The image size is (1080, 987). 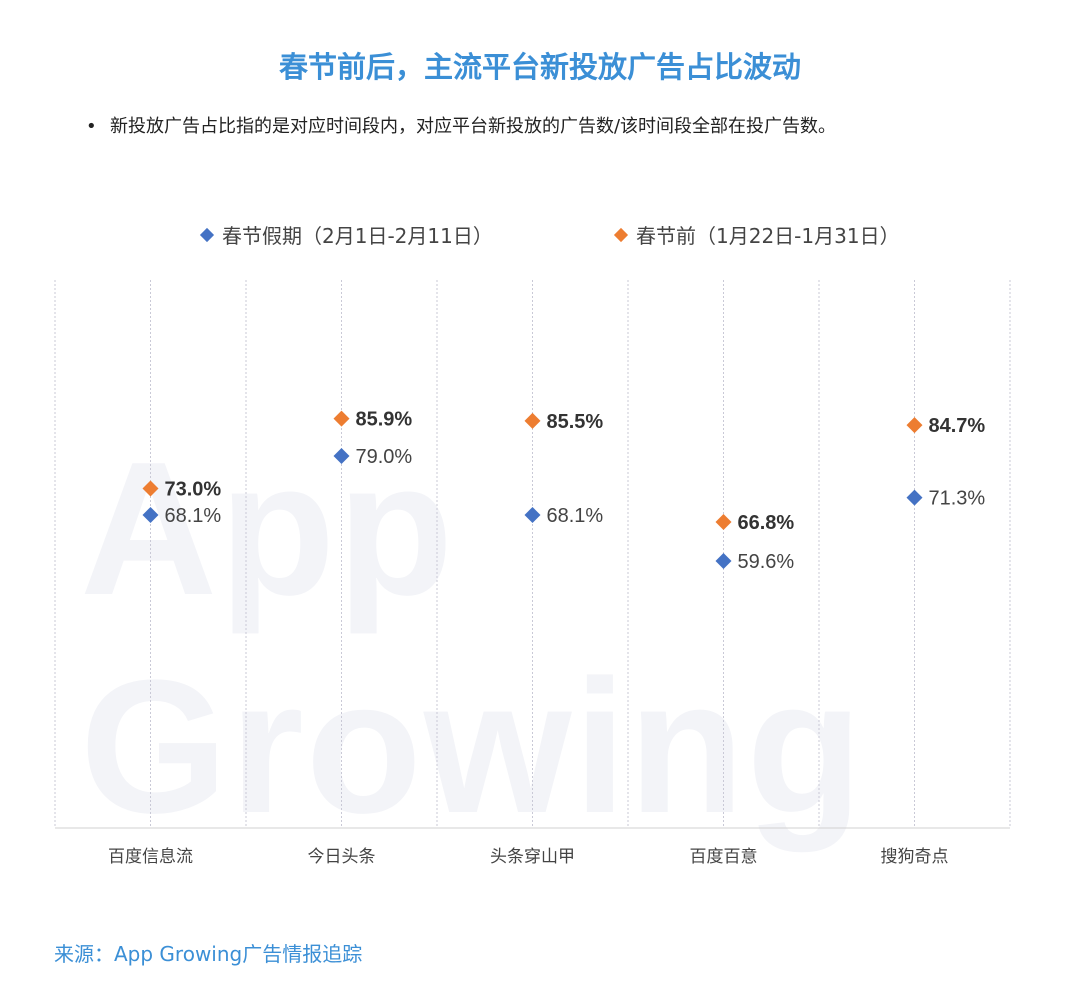 What do you see at coordinates (150, 857) in the screenshot?
I see `x-tick-label: 百度信息流` at bounding box center [150, 857].